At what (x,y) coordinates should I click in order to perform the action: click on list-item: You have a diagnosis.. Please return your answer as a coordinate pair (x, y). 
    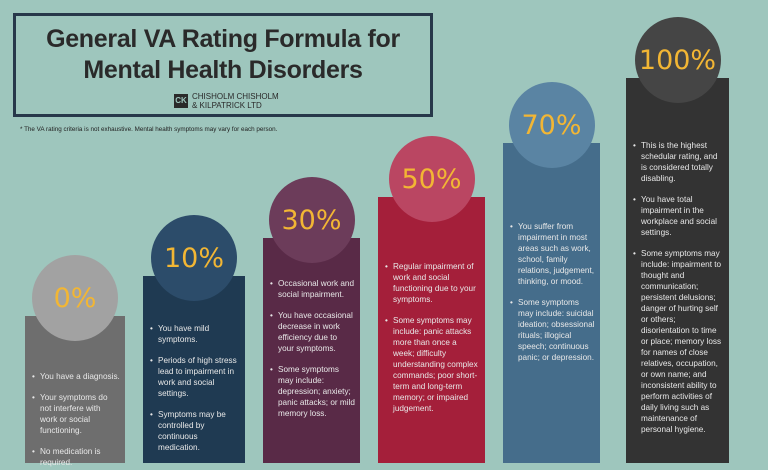
    Looking at the image, I should click on (76, 376).